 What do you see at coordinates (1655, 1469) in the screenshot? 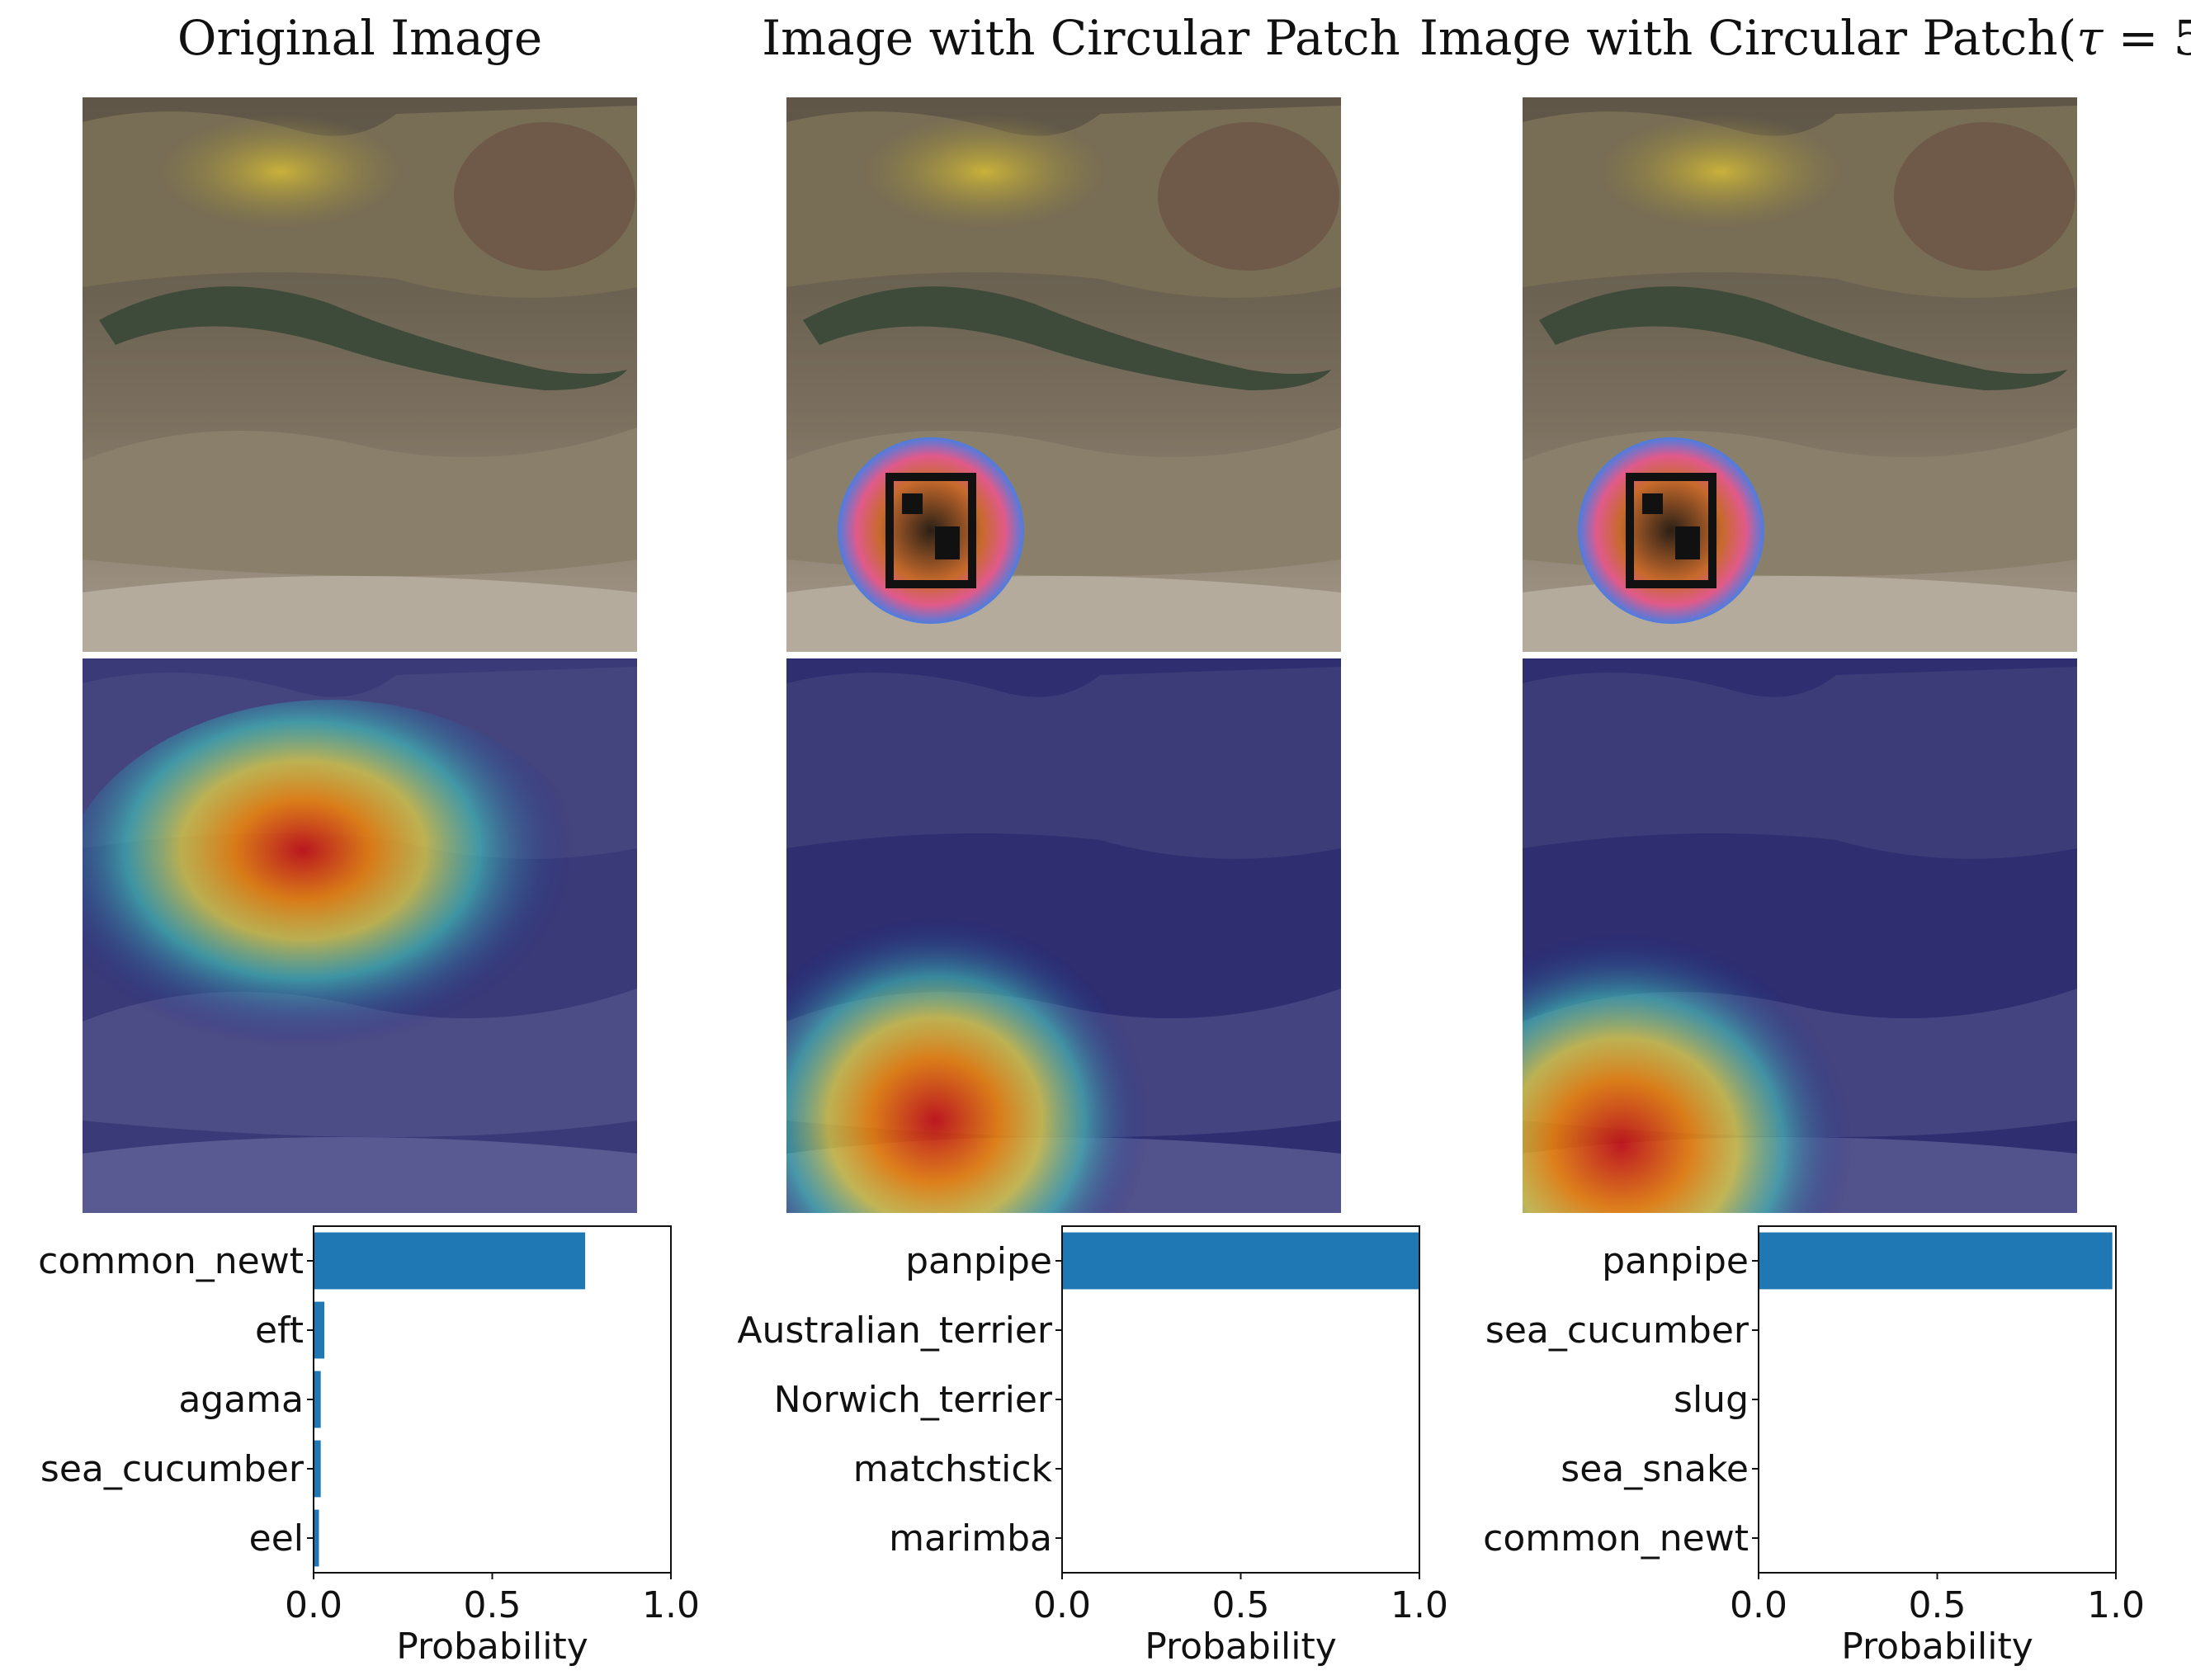
I see `category-label: sea_snake` at bounding box center [1655, 1469].